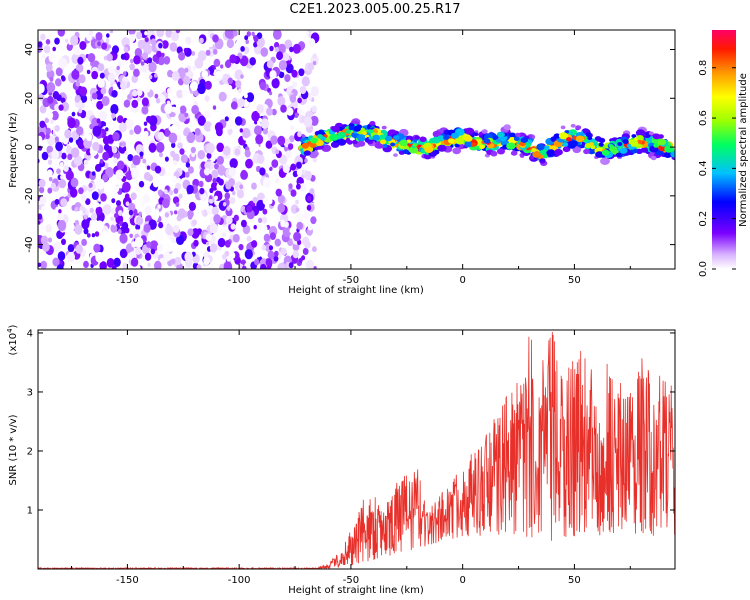 The height and width of the screenshot is (600, 750). I want to click on colorbar-tick-label: 0.0, so click(703, 269).